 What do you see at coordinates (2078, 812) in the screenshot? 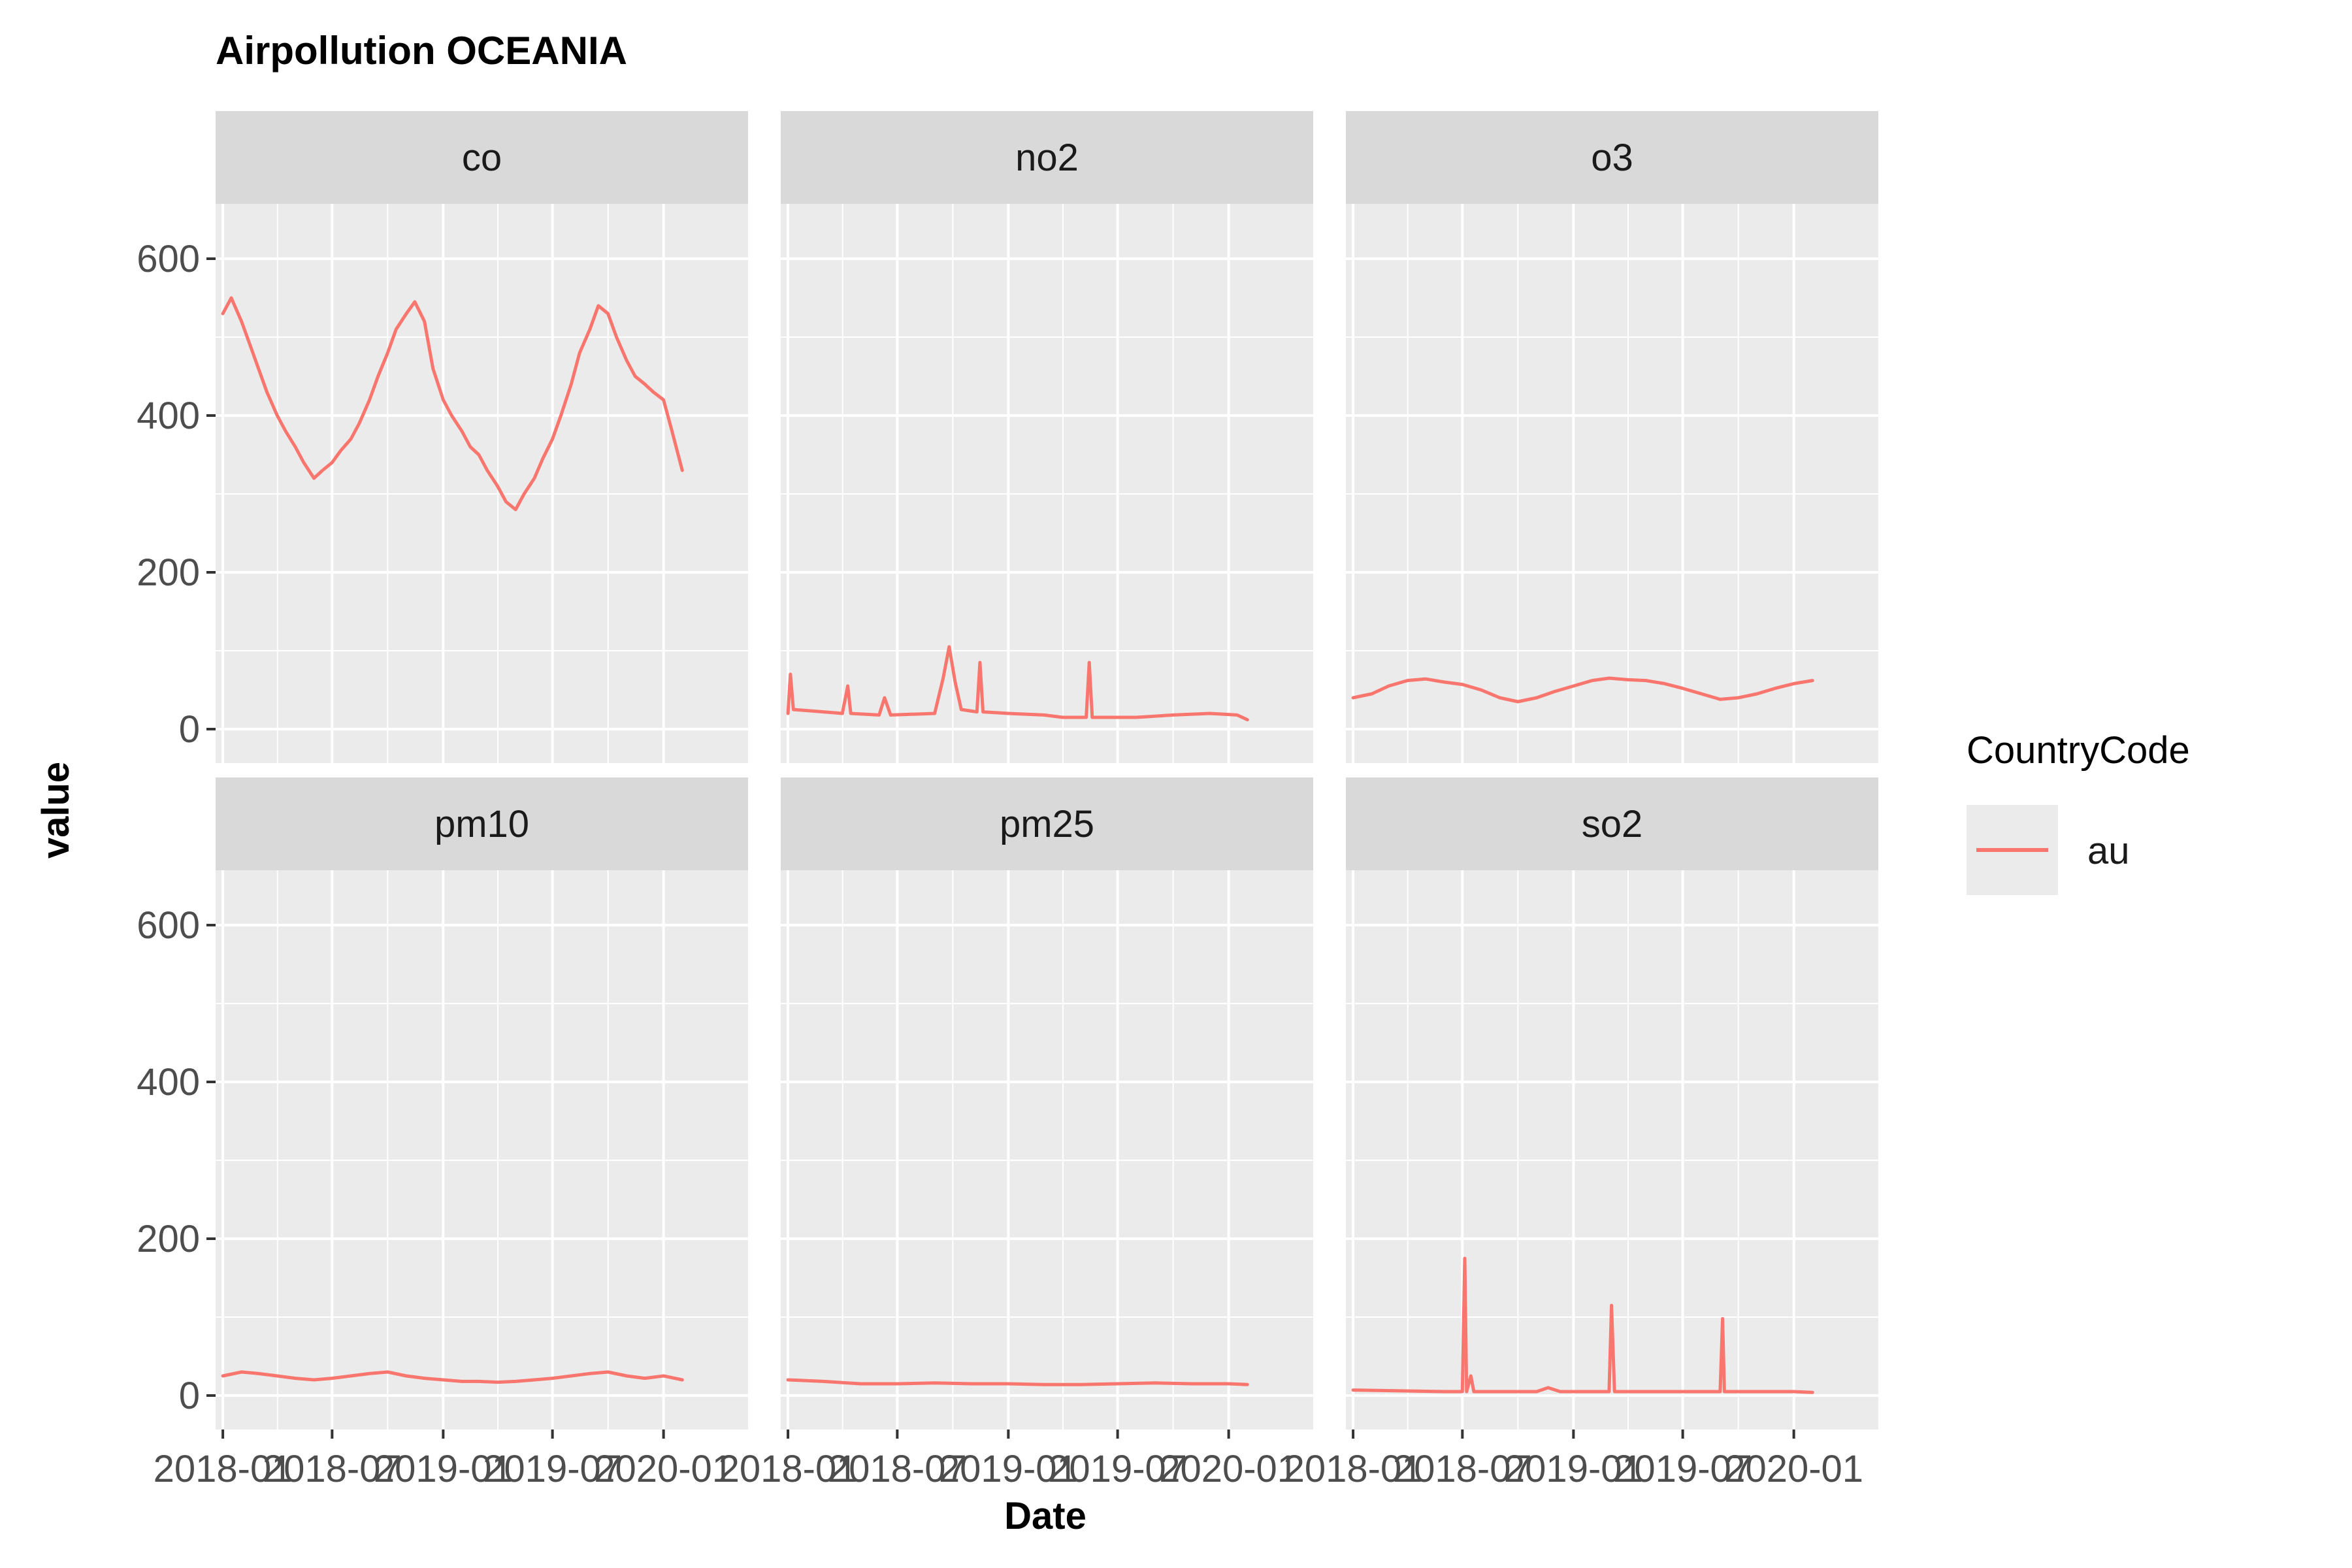
I see `legend: CountryCode au` at bounding box center [2078, 812].